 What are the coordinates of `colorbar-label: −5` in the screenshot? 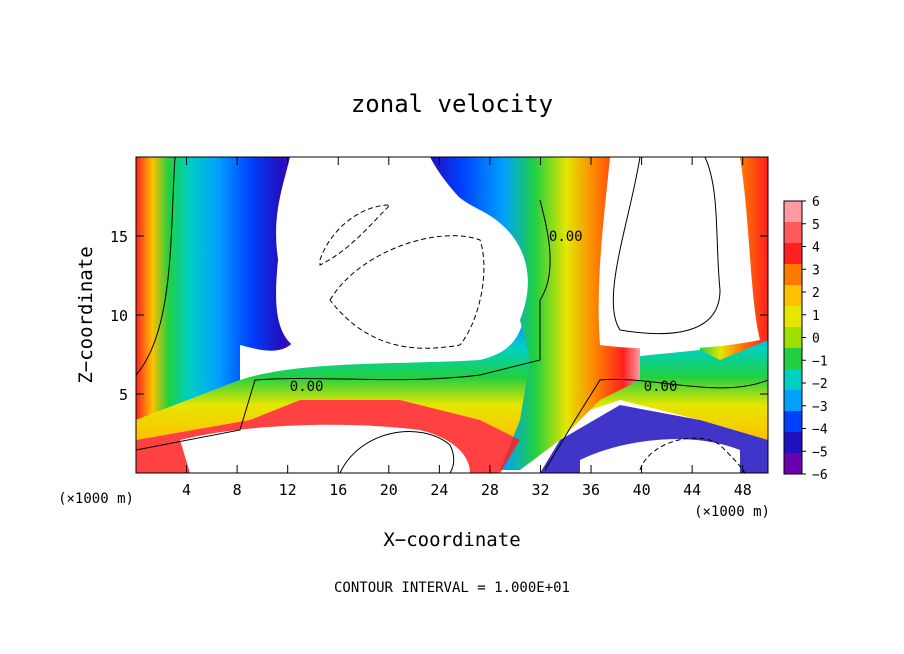 It's located at (820, 452).